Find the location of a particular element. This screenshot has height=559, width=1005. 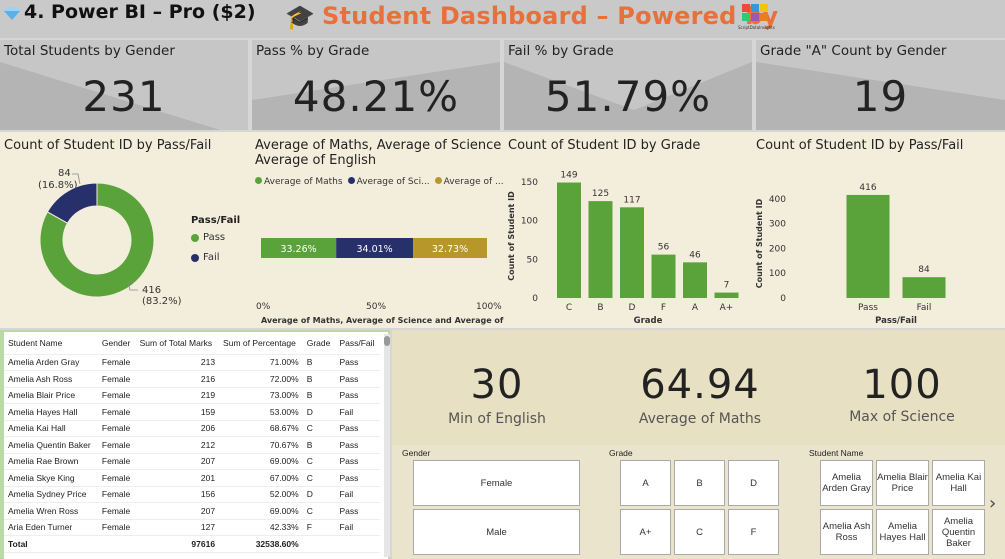

table-row: Amelia Rae Brown Female 207 69.00% C Pass is located at coordinates (192, 461).